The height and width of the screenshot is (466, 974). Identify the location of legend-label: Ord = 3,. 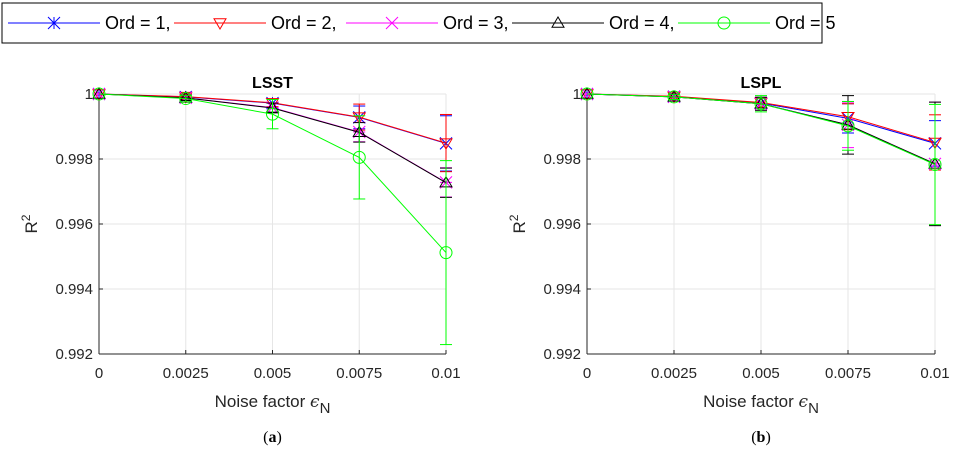
(476, 23).